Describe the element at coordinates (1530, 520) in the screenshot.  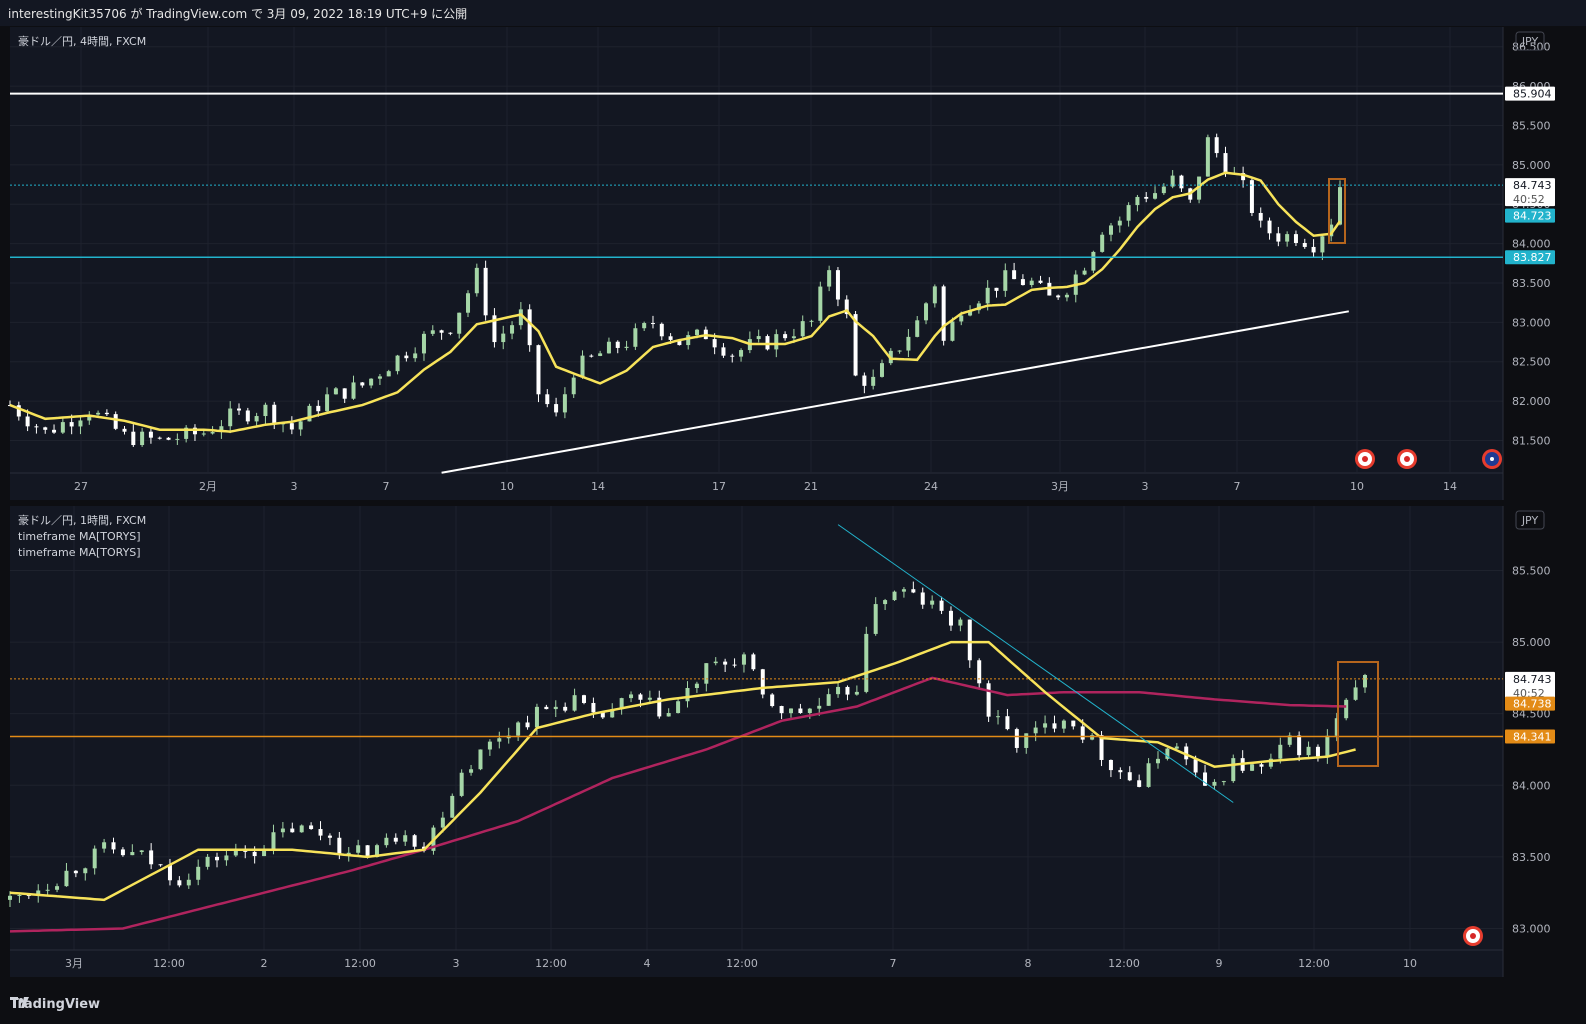
I see `currency-badge: JPY` at that location.